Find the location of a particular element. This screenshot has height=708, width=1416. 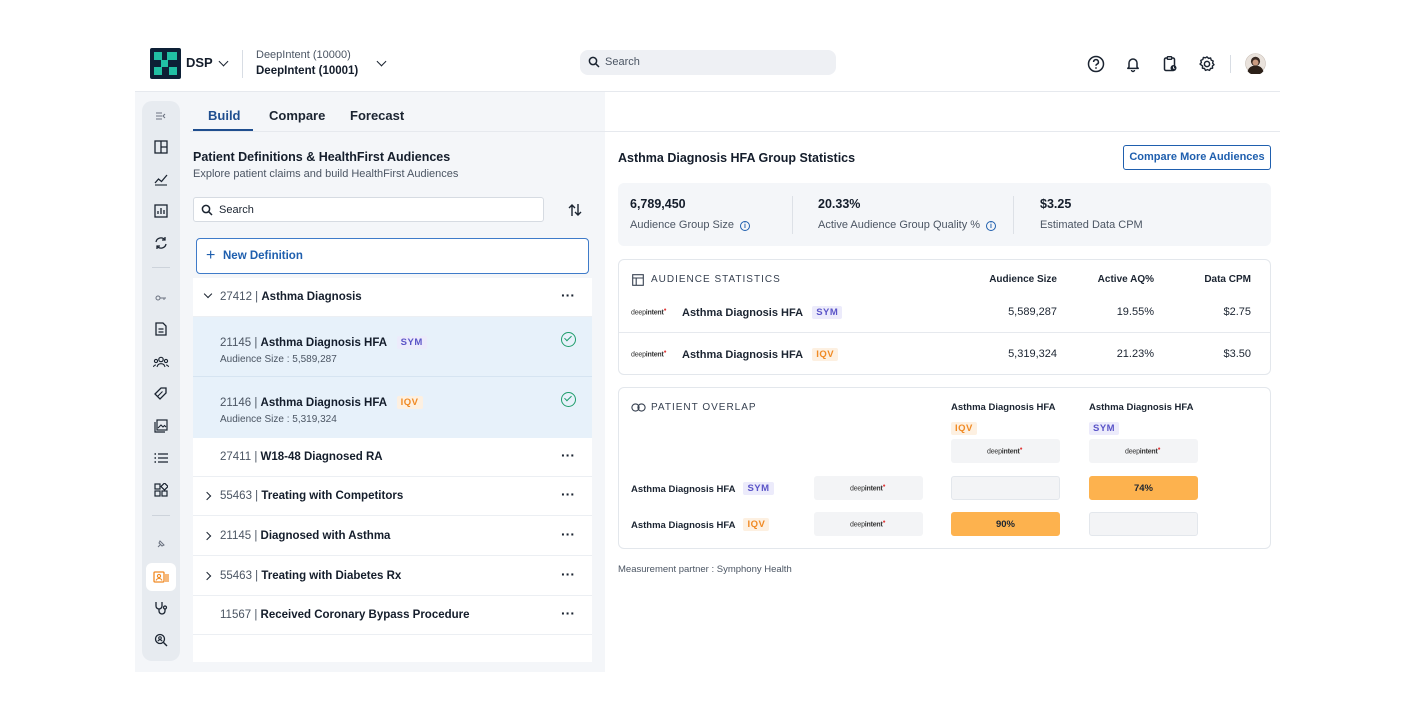

kpi-value: 6,789,450 is located at coordinates (658, 204).